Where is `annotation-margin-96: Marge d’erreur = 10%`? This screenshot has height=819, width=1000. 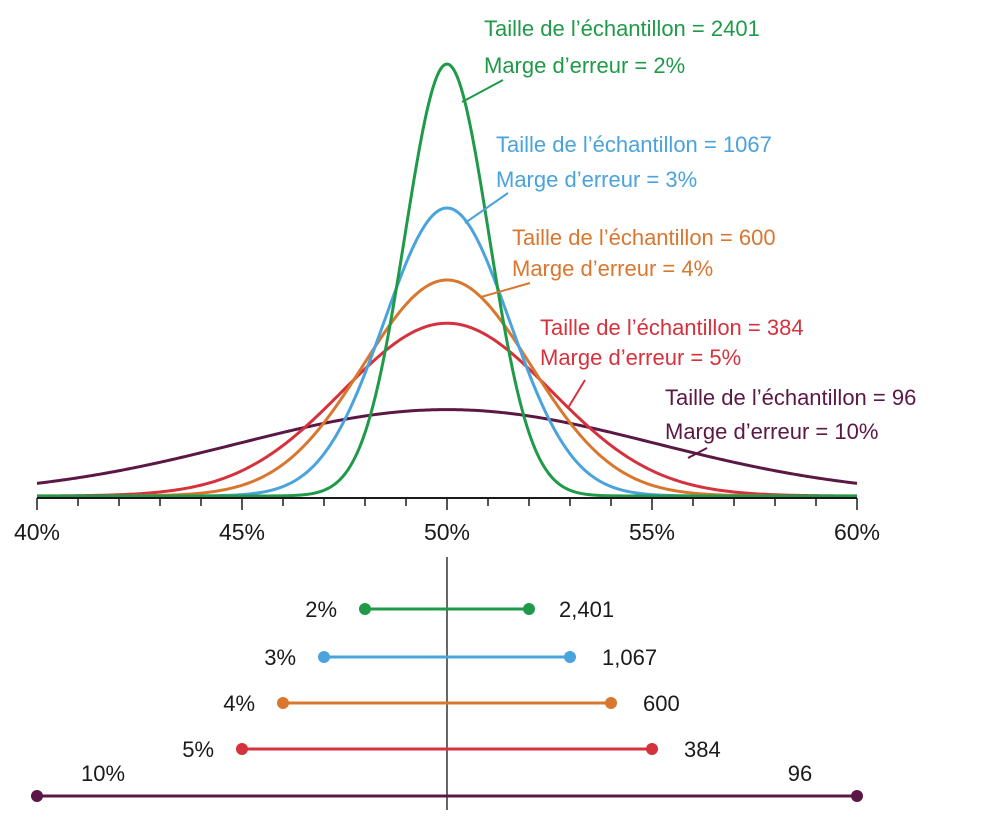 annotation-margin-96: Marge d’erreur = 10% is located at coordinates (771, 431).